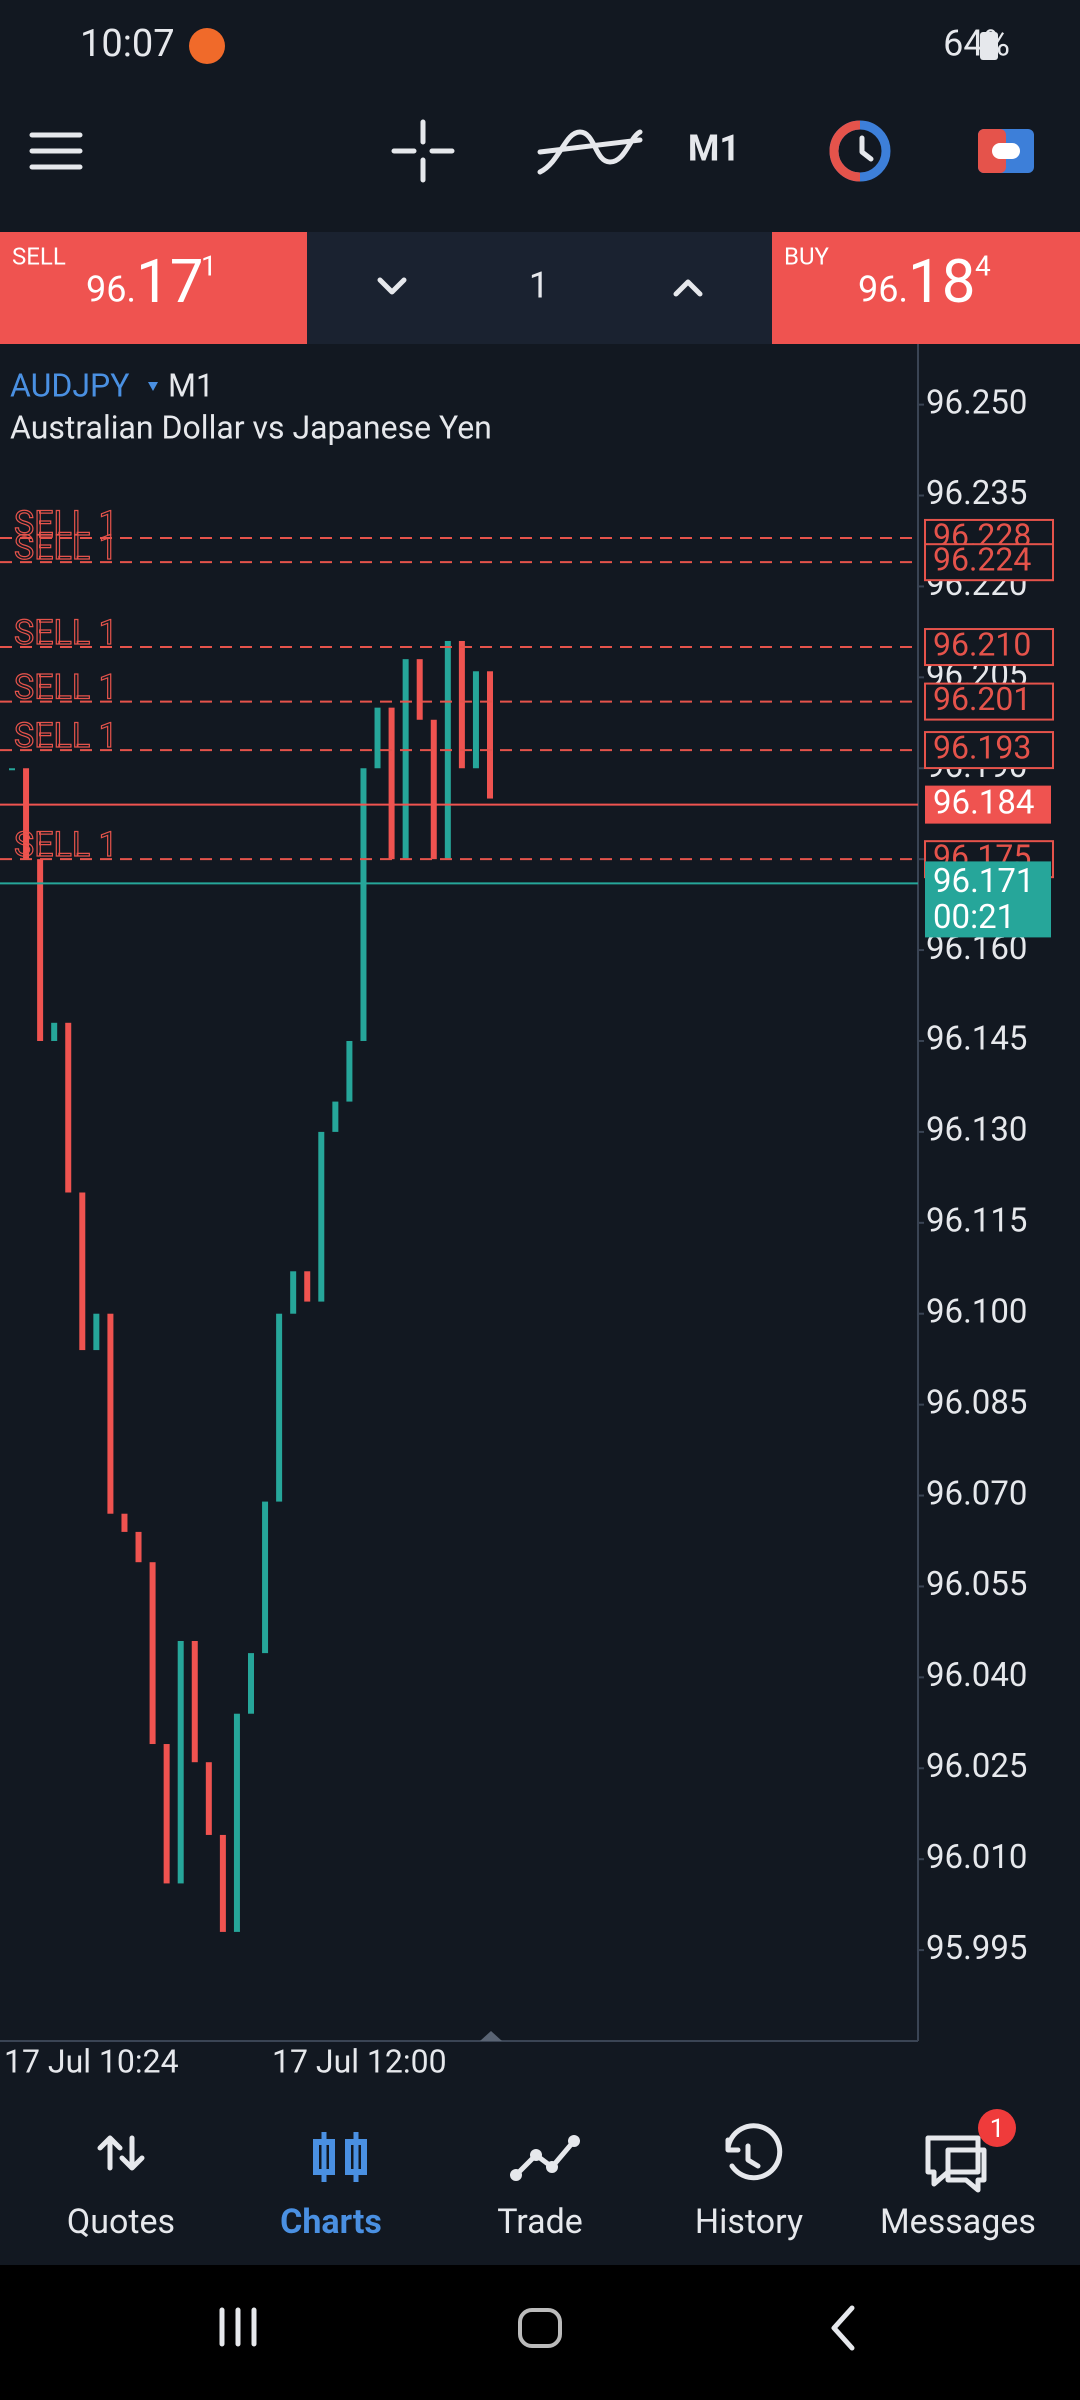  Describe the element at coordinates (540, 2328) in the screenshot. I see `home-button` at that location.